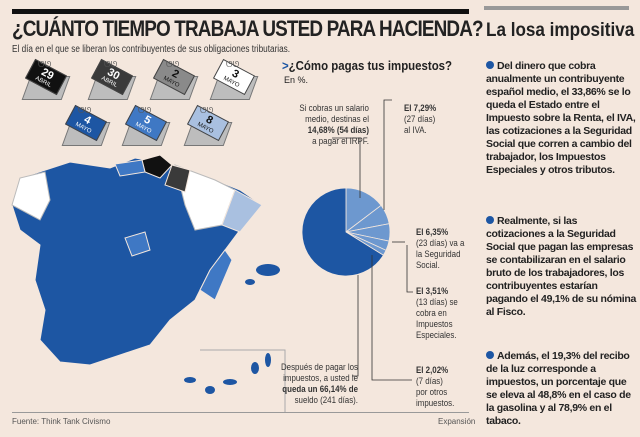  Describe the element at coordinates (556, 8) in the screenshot. I see `sidebar-rule` at that location.